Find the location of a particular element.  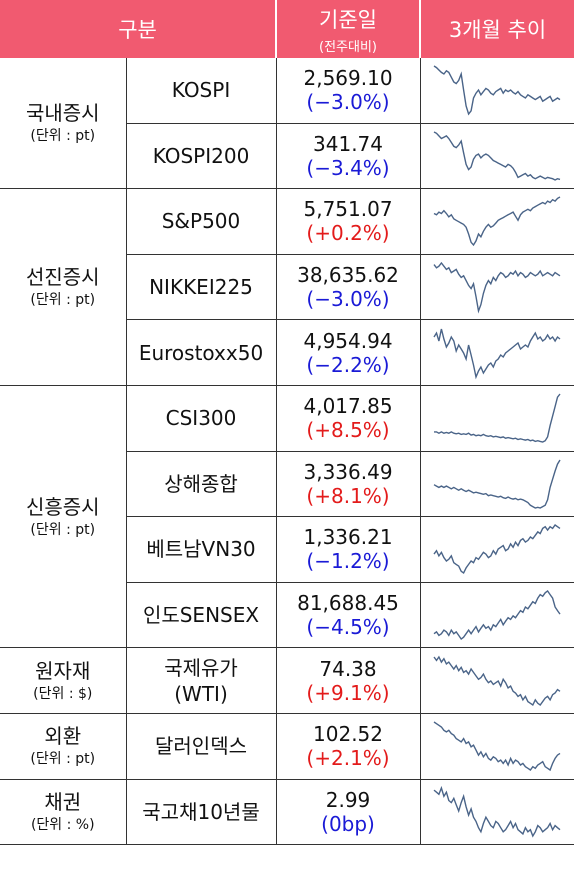

index-name: 인도SENSEX is located at coordinates (201, 615).